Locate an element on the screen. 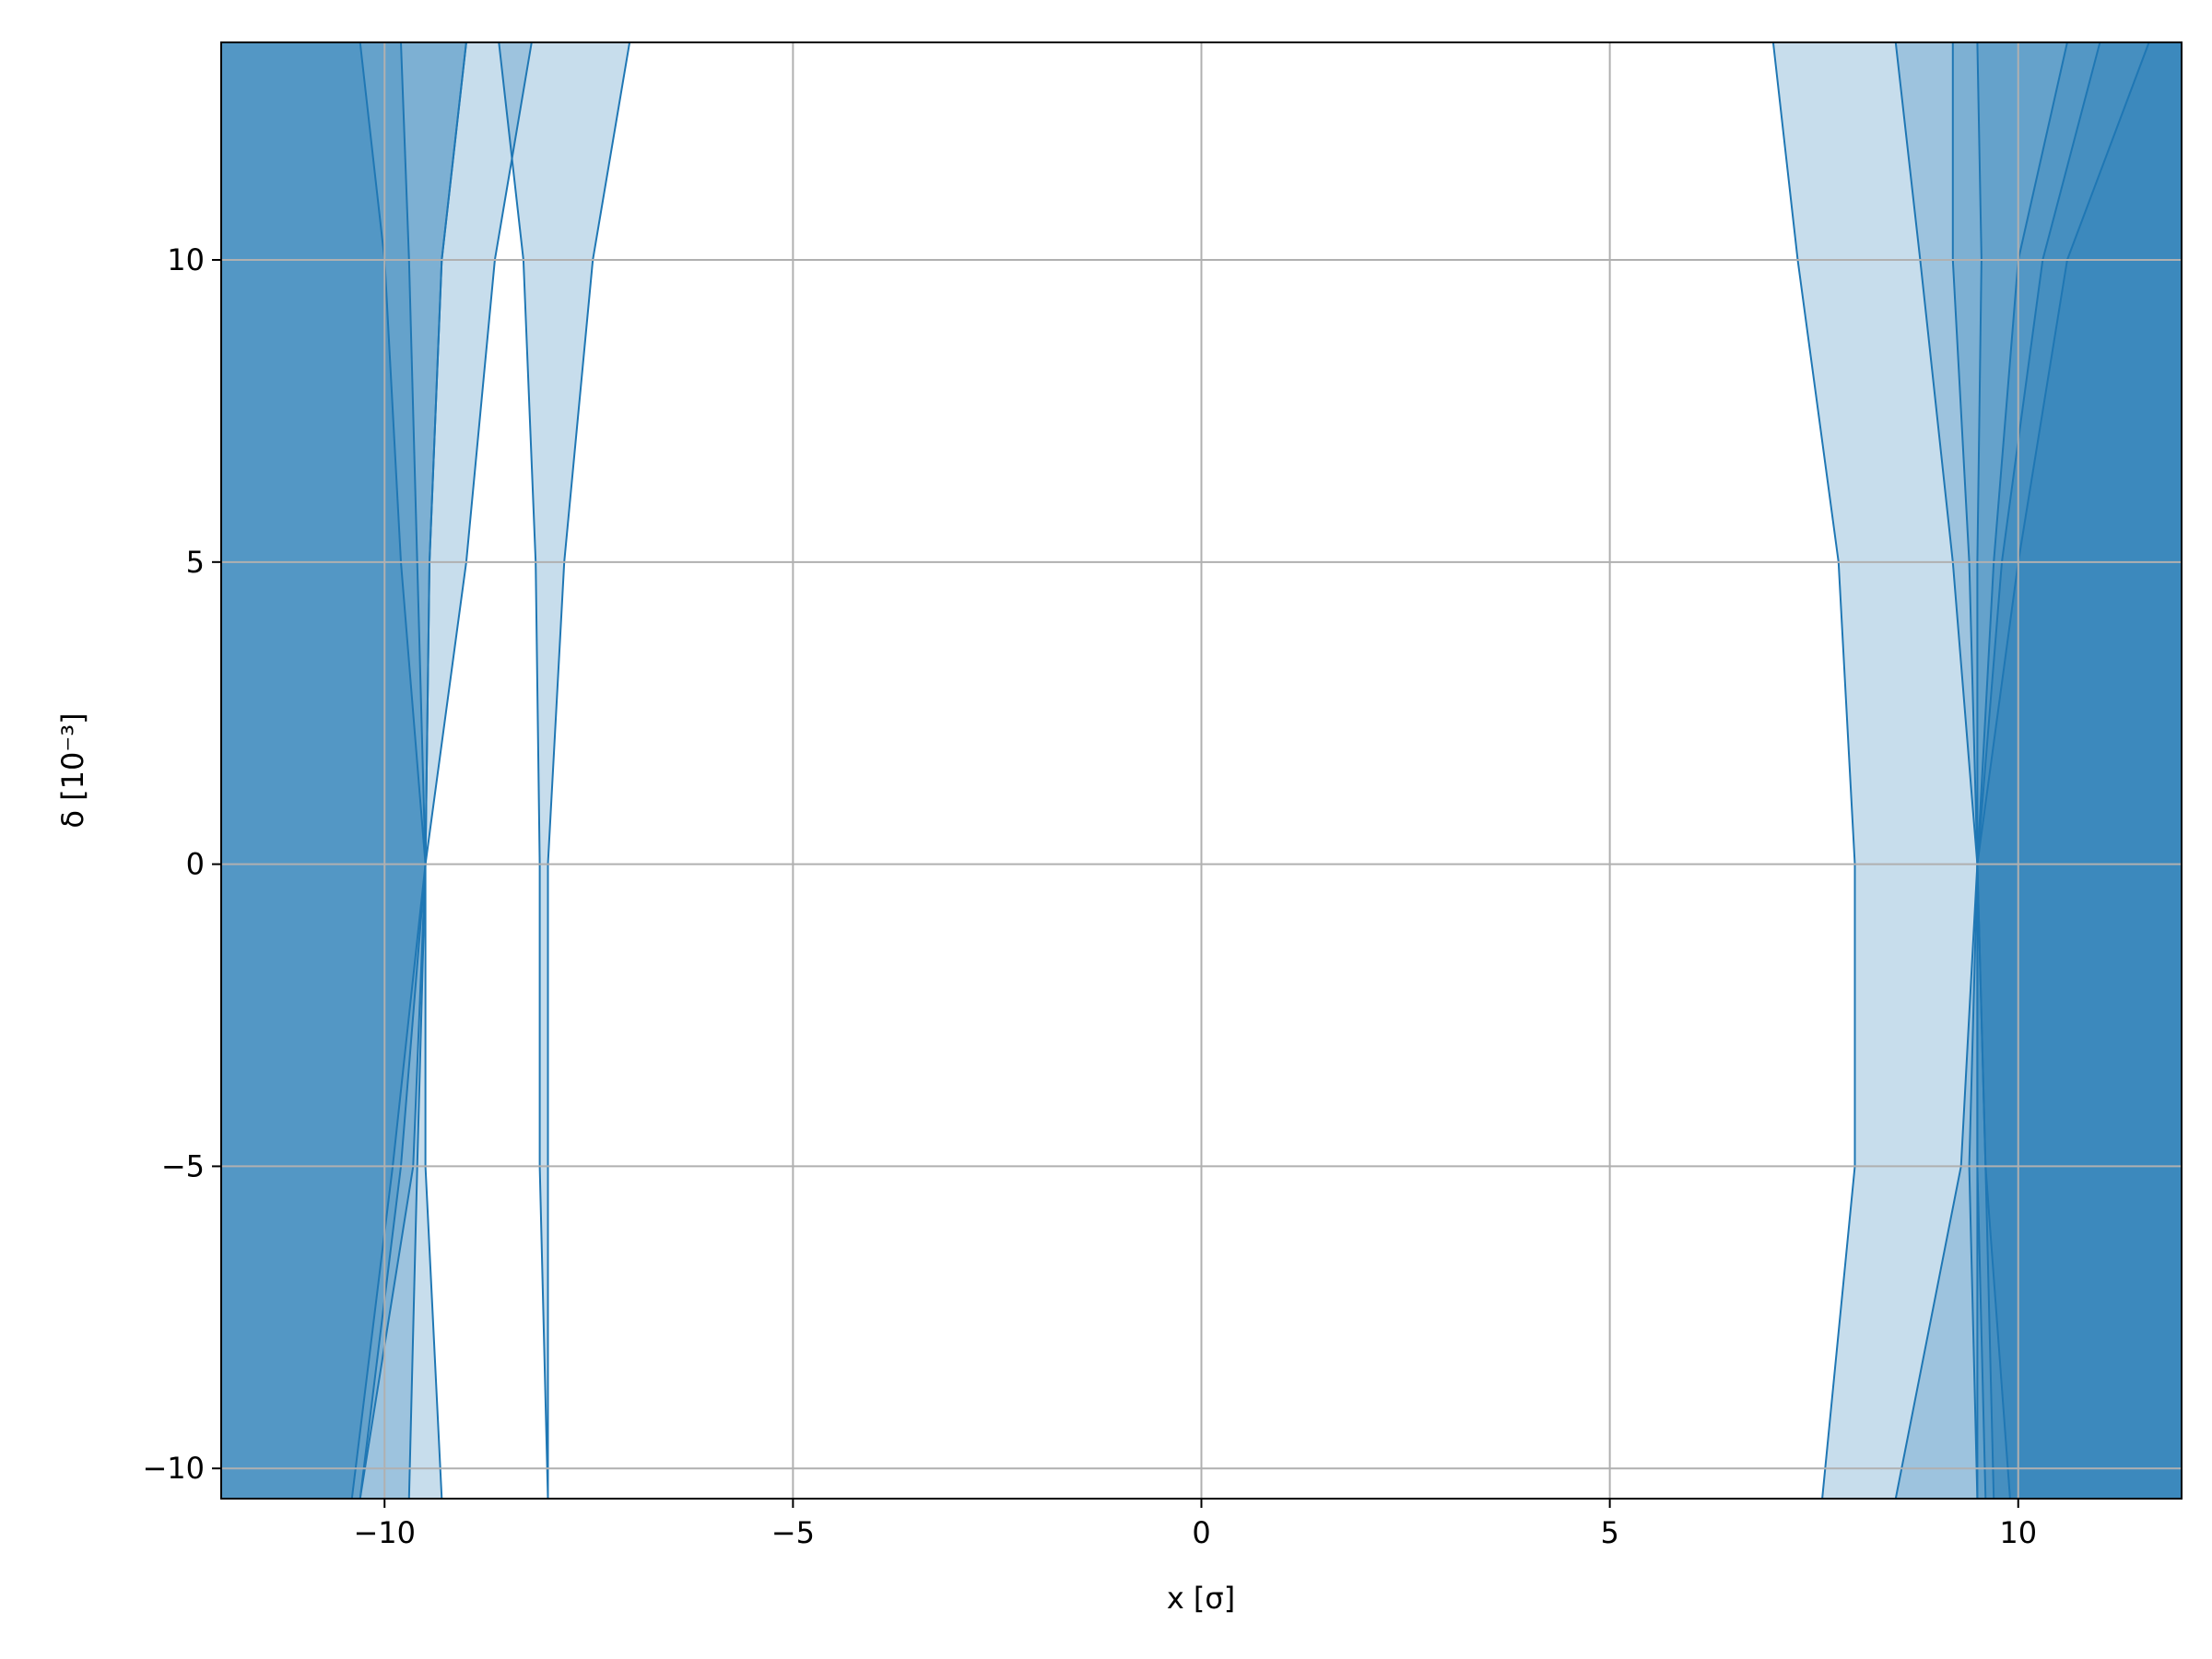 Image resolution: width=2212 pixels, height=1659 pixels. band-6-left-boundary is located at coordinates (1813, 770).